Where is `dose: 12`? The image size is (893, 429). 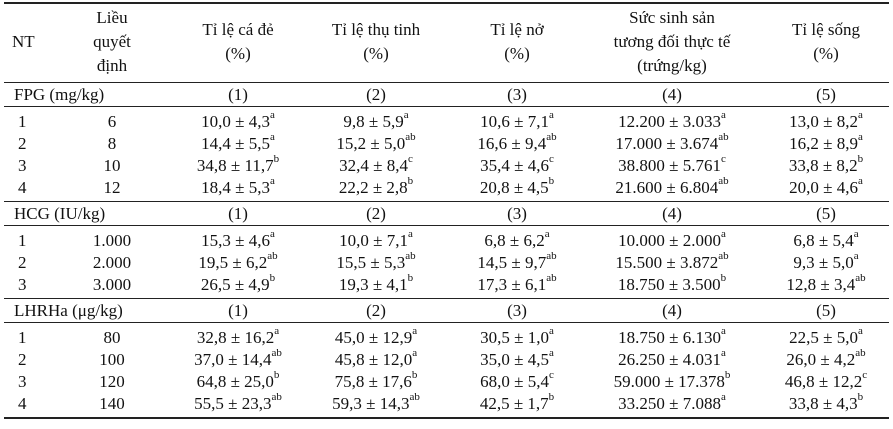 dose: 12 is located at coordinates (112, 187).